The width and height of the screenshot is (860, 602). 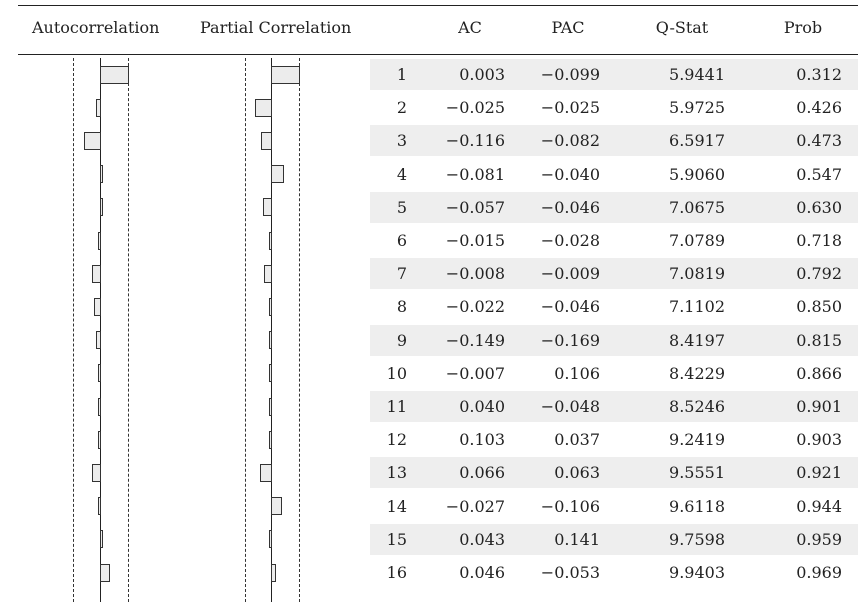 I want to click on pac-cell: 0.106, so click(x=577, y=373).